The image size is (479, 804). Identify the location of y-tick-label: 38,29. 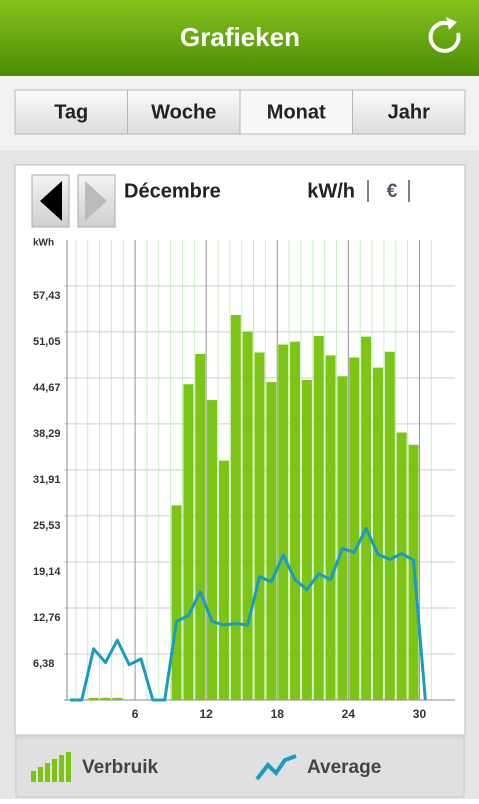
(47, 434).